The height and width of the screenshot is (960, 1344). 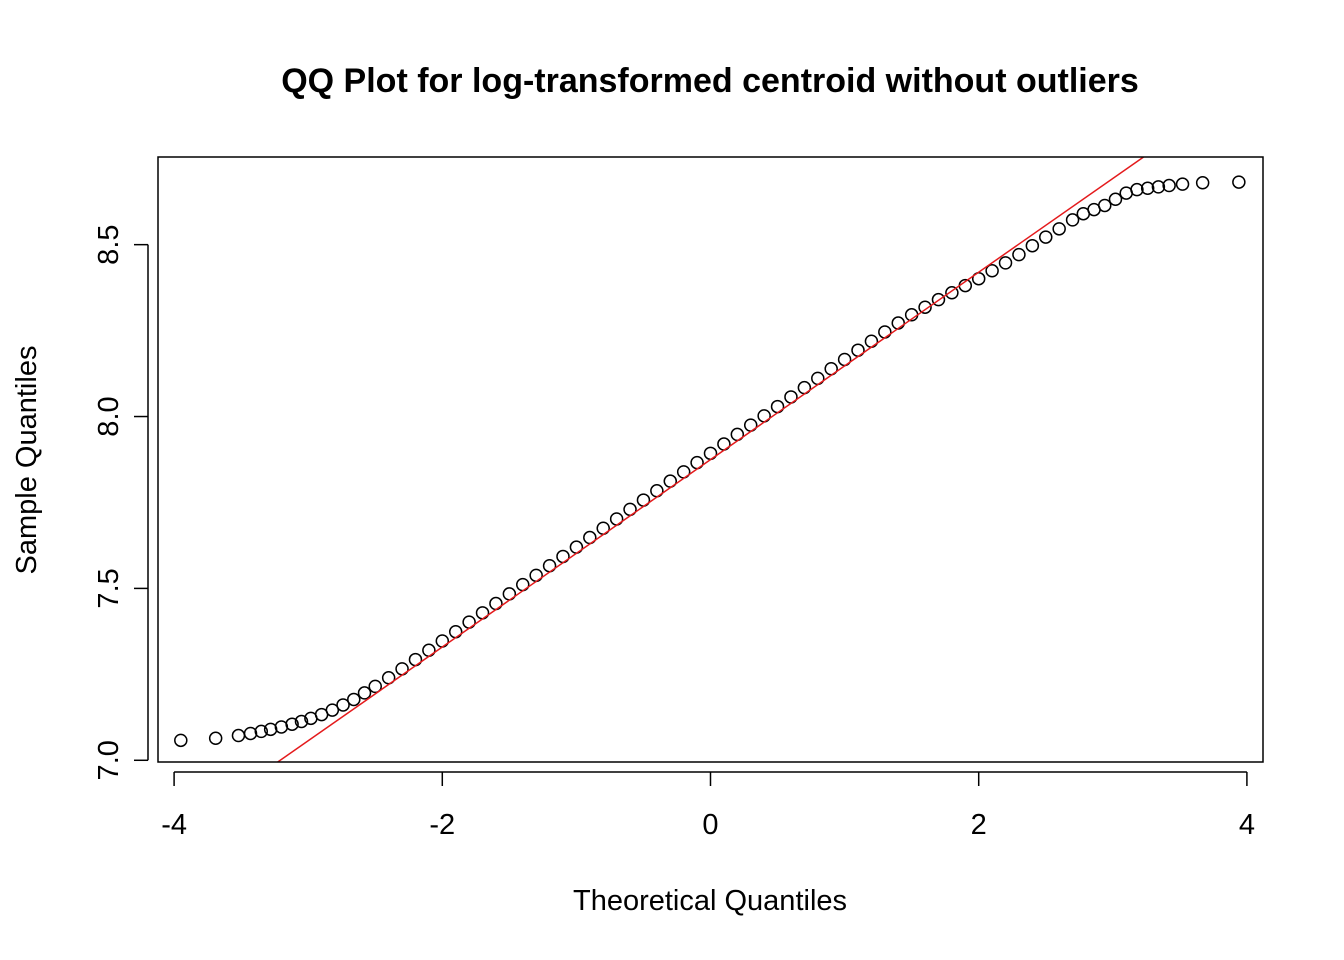 I want to click on x-tick-label: 0, so click(x=710, y=825).